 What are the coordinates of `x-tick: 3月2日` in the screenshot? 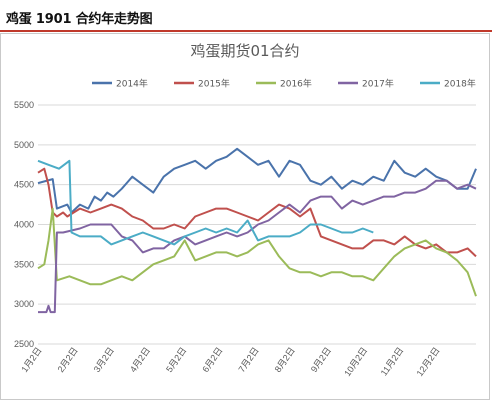 It's located at (104, 359).